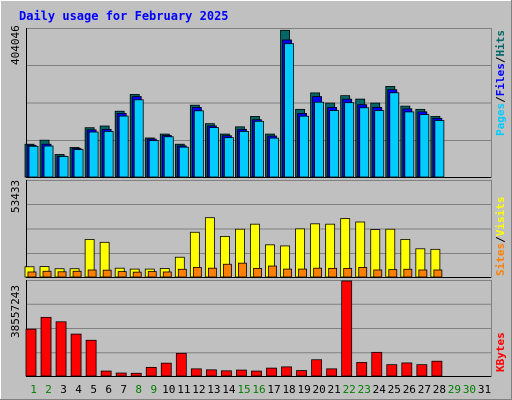 The width and height of the screenshot is (512, 400). What do you see at coordinates (288, 389) in the screenshot?
I see `day-label-18: 18` at bounding box center [288, 389].